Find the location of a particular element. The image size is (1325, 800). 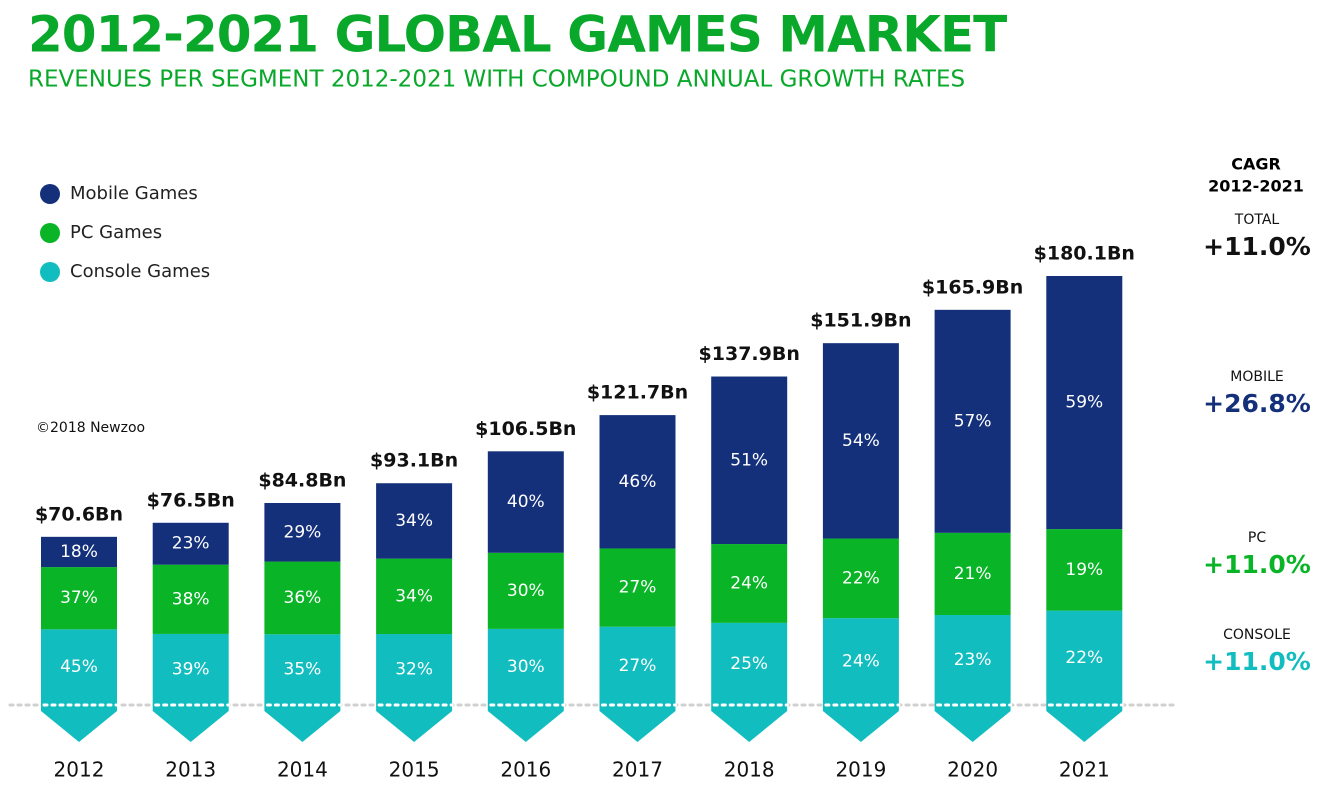

cagr-label: TOTAL is located at coordinates (1257, 220).